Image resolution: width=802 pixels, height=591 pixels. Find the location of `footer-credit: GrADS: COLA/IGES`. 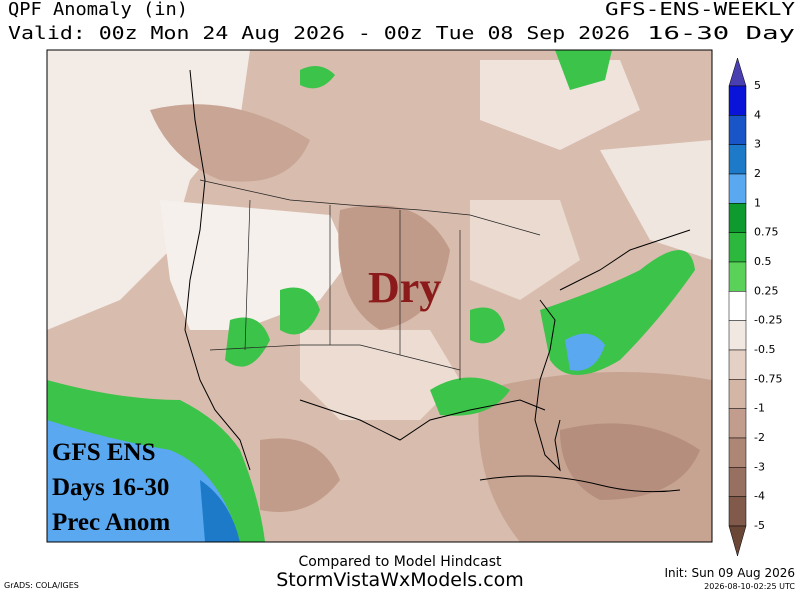

footer-credit: GrADS: COLA/IGES is located at coordinates (41, 585).